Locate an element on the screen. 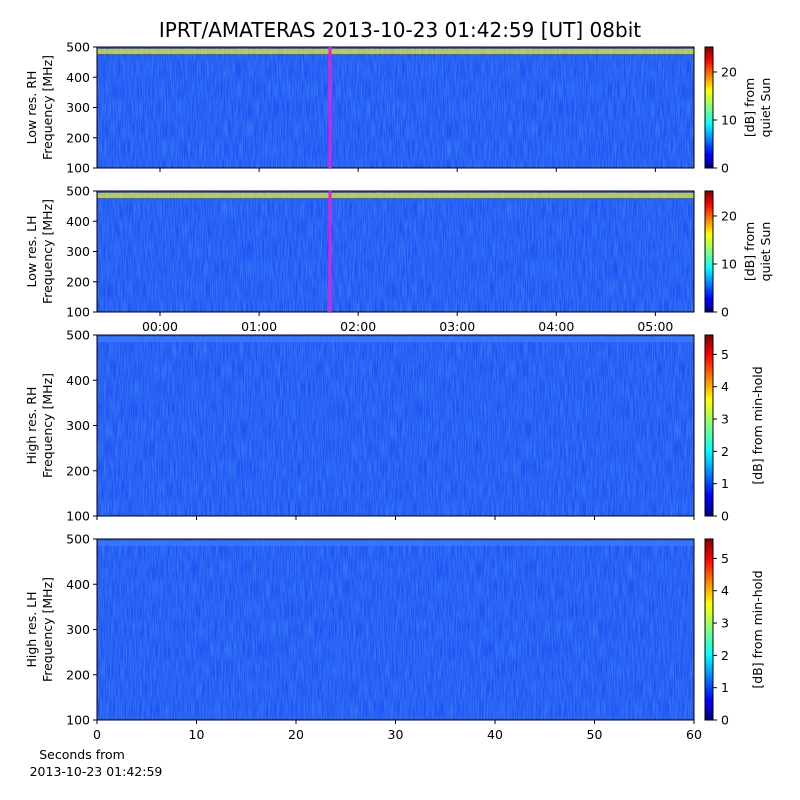  x-tick-label: 04:00 is located at coordinates (556, 326).